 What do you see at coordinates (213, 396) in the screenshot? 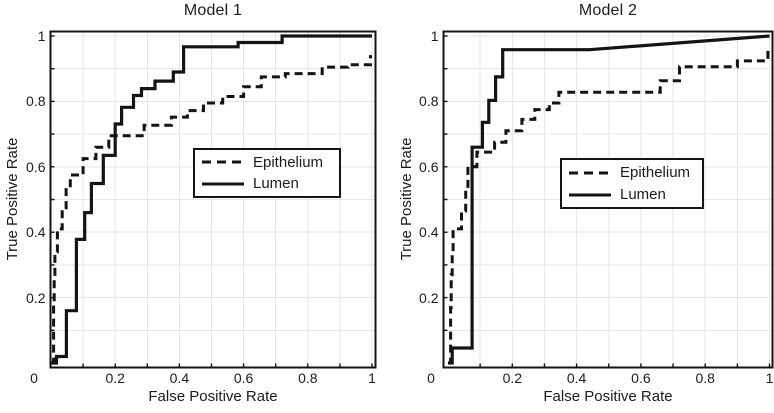
I see `chart1-xaxis-label: False Positive Rate` at bounding box center [213, 396].